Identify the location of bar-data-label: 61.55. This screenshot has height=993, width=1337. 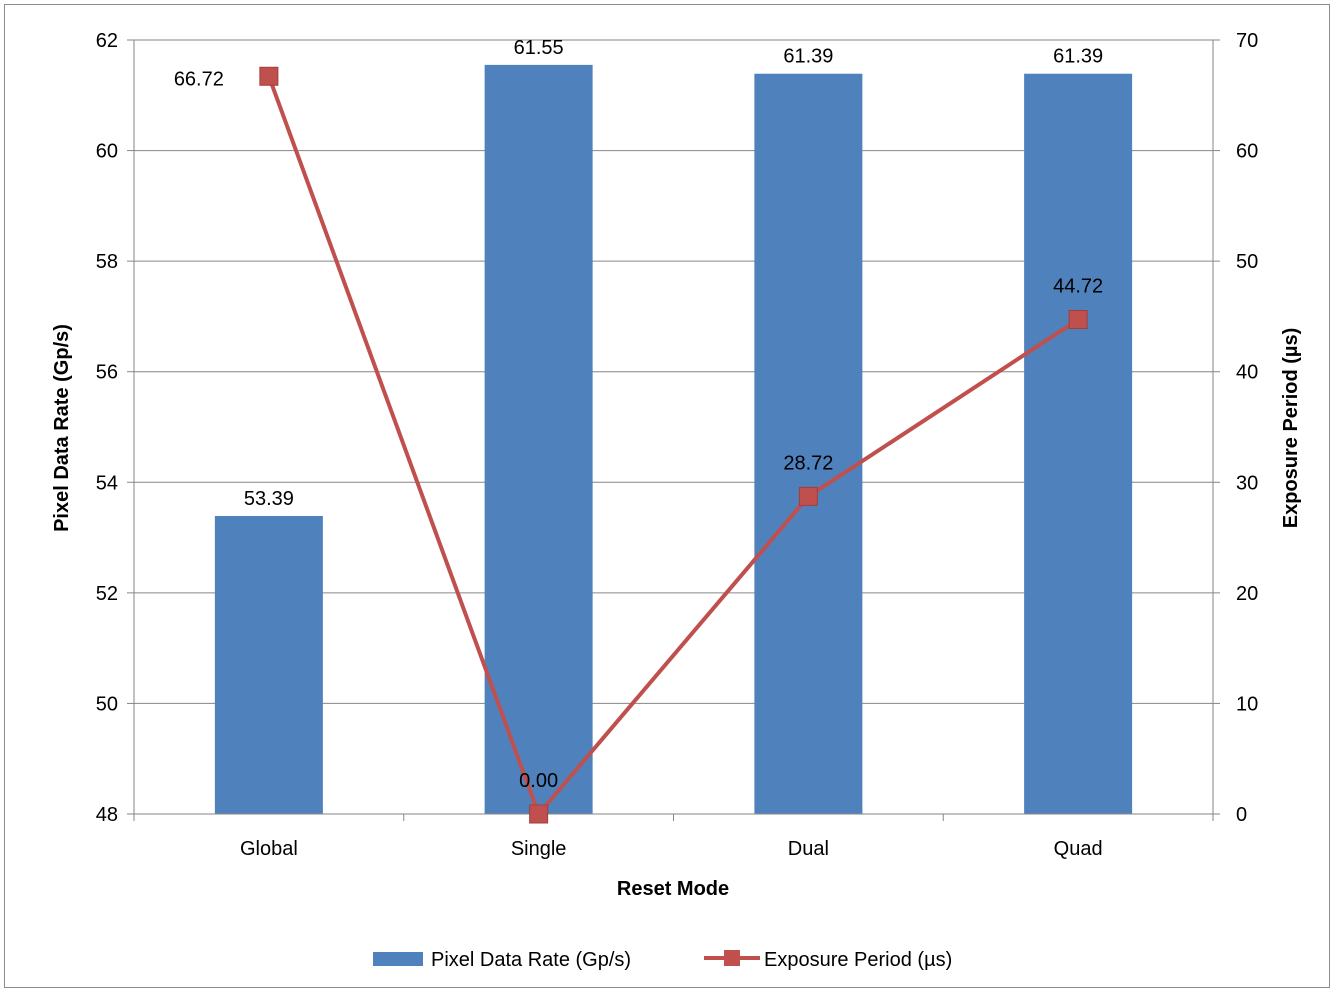
(539, 48).